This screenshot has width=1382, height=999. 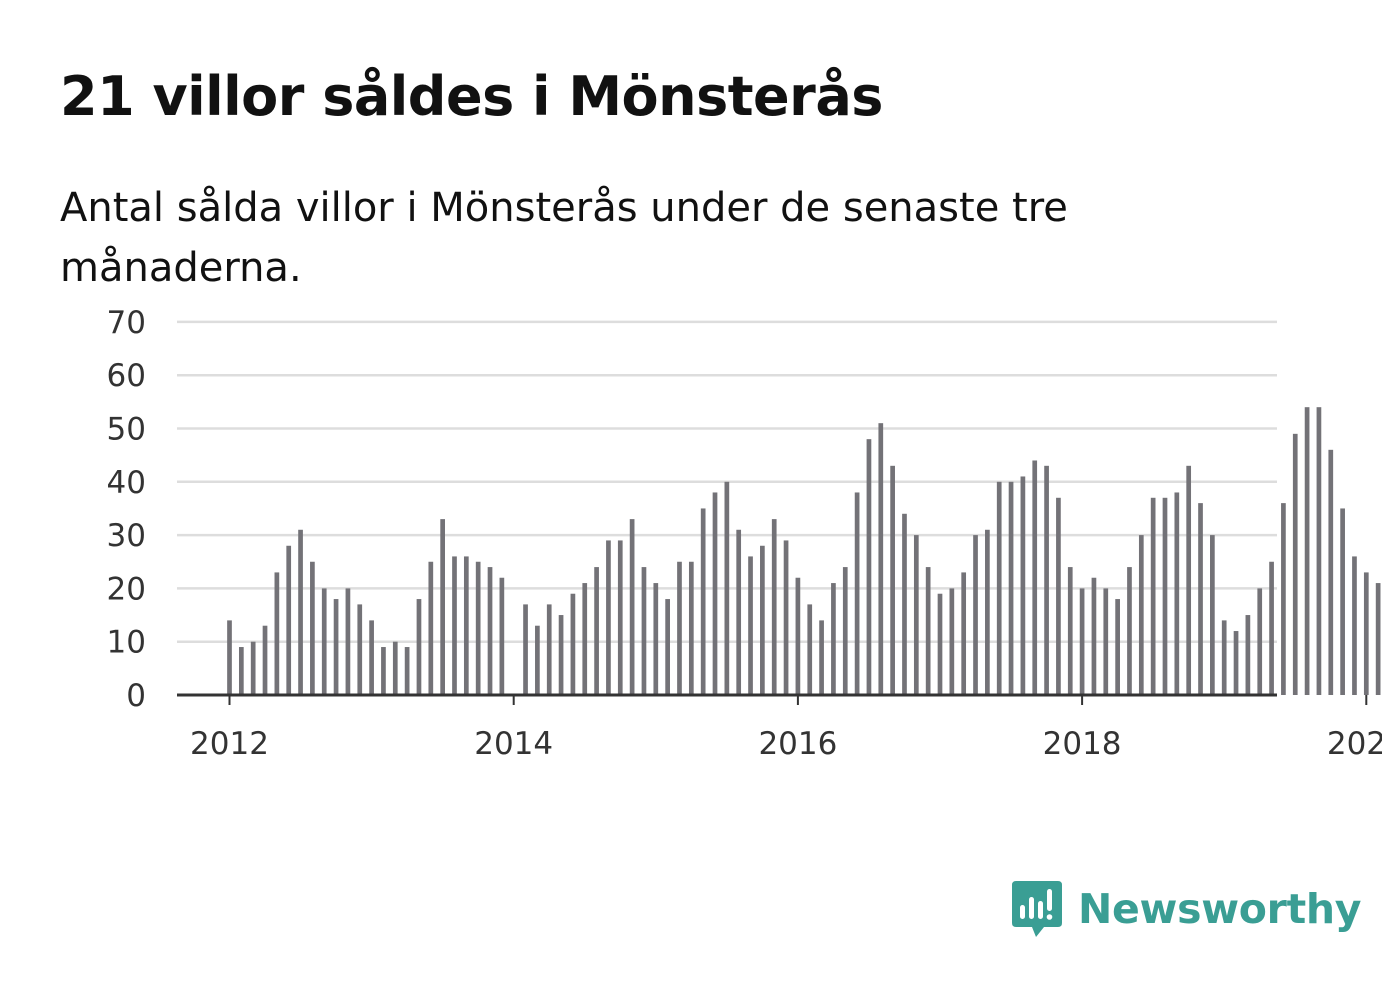 What do you see at coordinates (1354, 744) in the screenshot?
I see `x-tick-label: 2020` at bounding box center [1354, 744].